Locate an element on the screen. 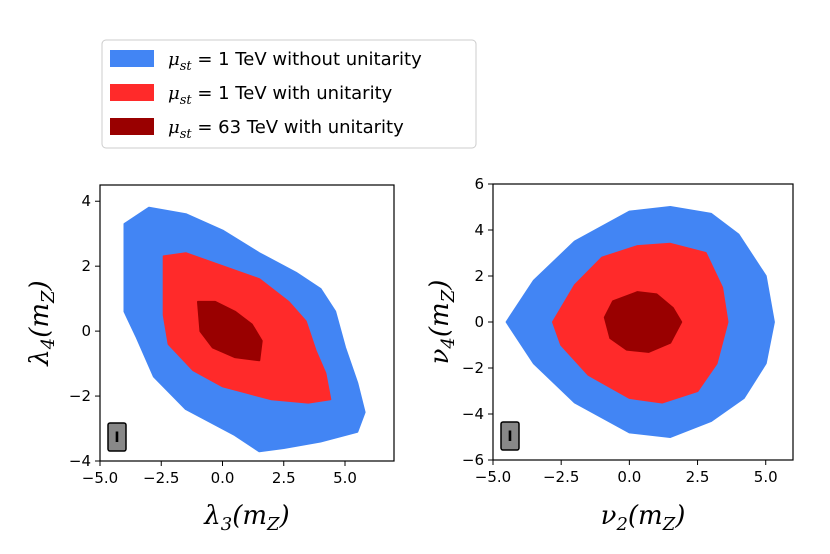  right-ytick-label-2: −2 is located at coordinates (473, 368).